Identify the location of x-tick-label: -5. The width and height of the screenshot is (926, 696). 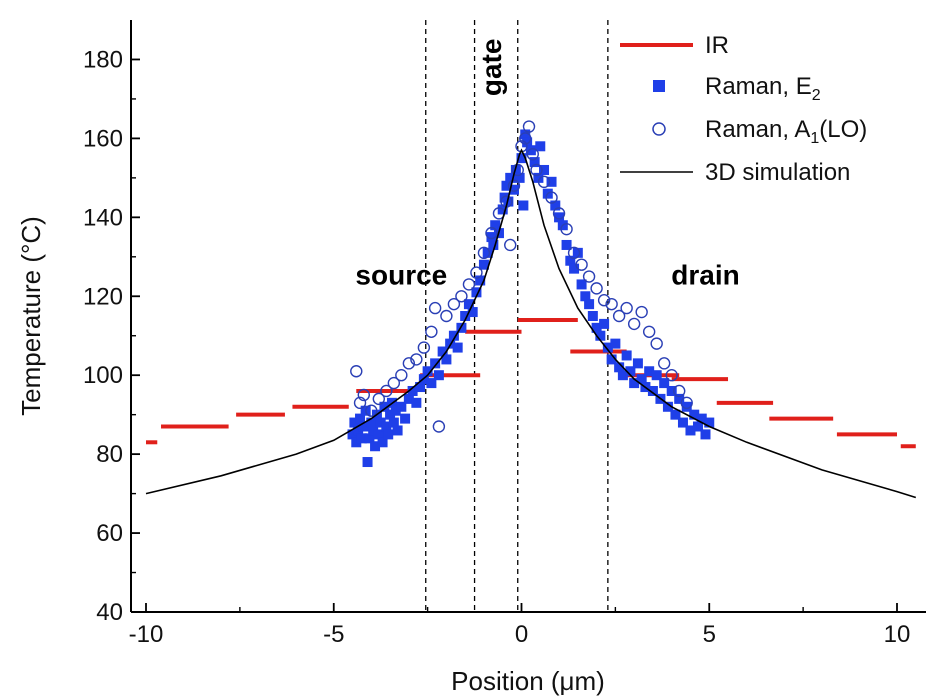
(333, 634).